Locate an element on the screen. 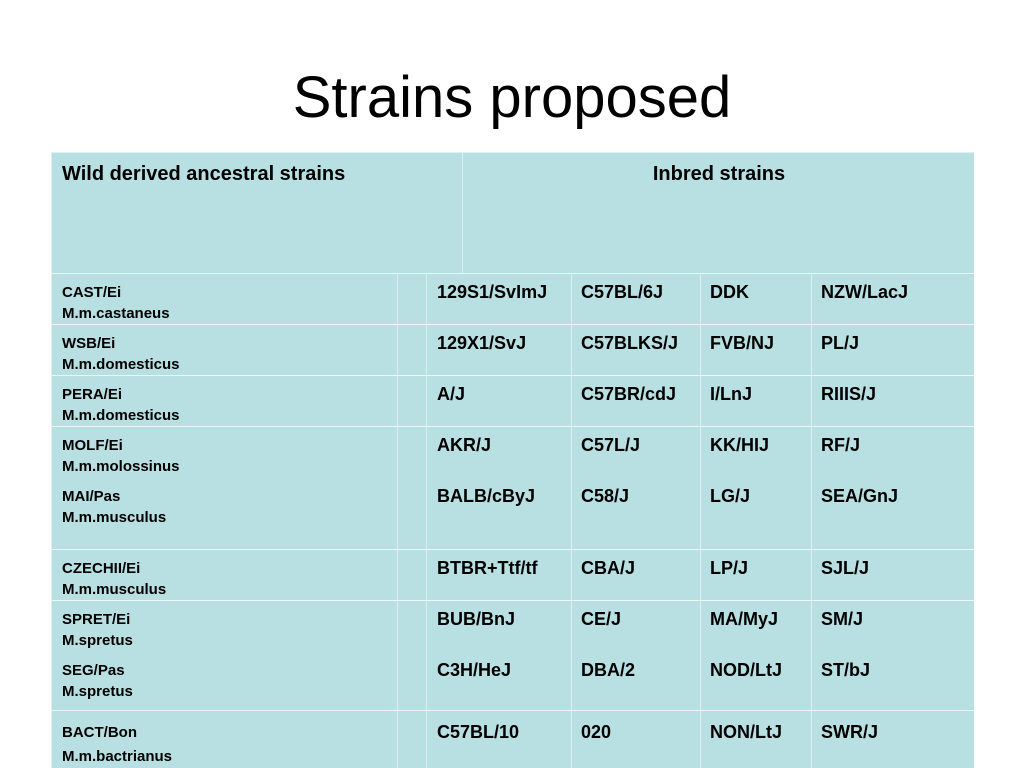 Image resolution: width=1024 pixels, height=768 pixels. strain-name: MOLF/Ei is located at coordinates (92, 445).